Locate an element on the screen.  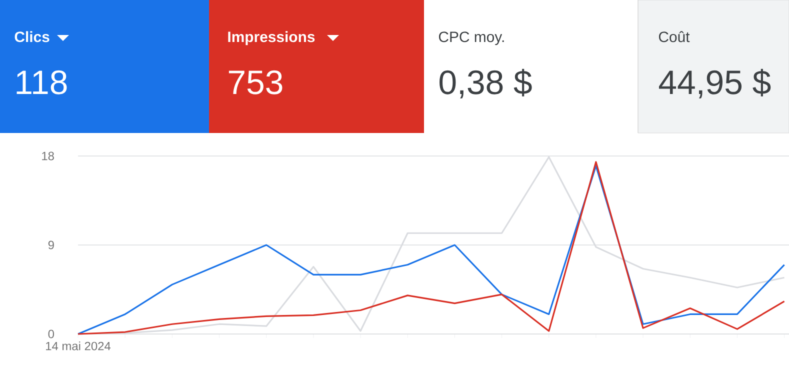
y-tick-label: 18 is located at coordinates (48, 156).